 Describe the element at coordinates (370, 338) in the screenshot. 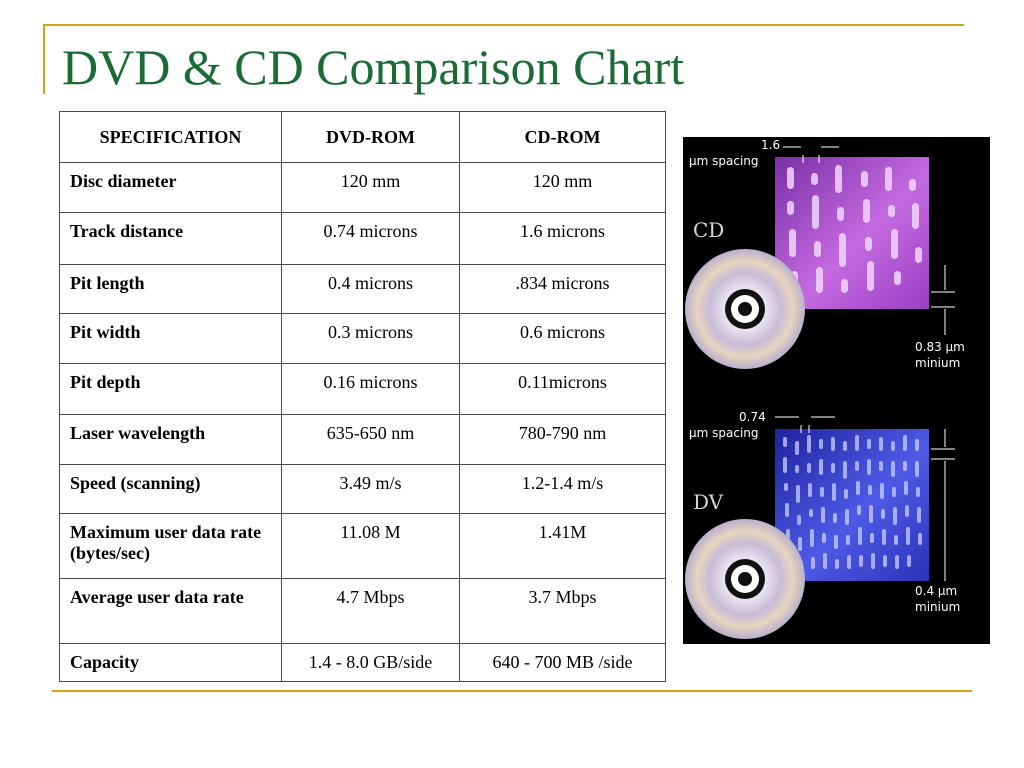

I see `dvd-value: 0.3 microns` at that location.